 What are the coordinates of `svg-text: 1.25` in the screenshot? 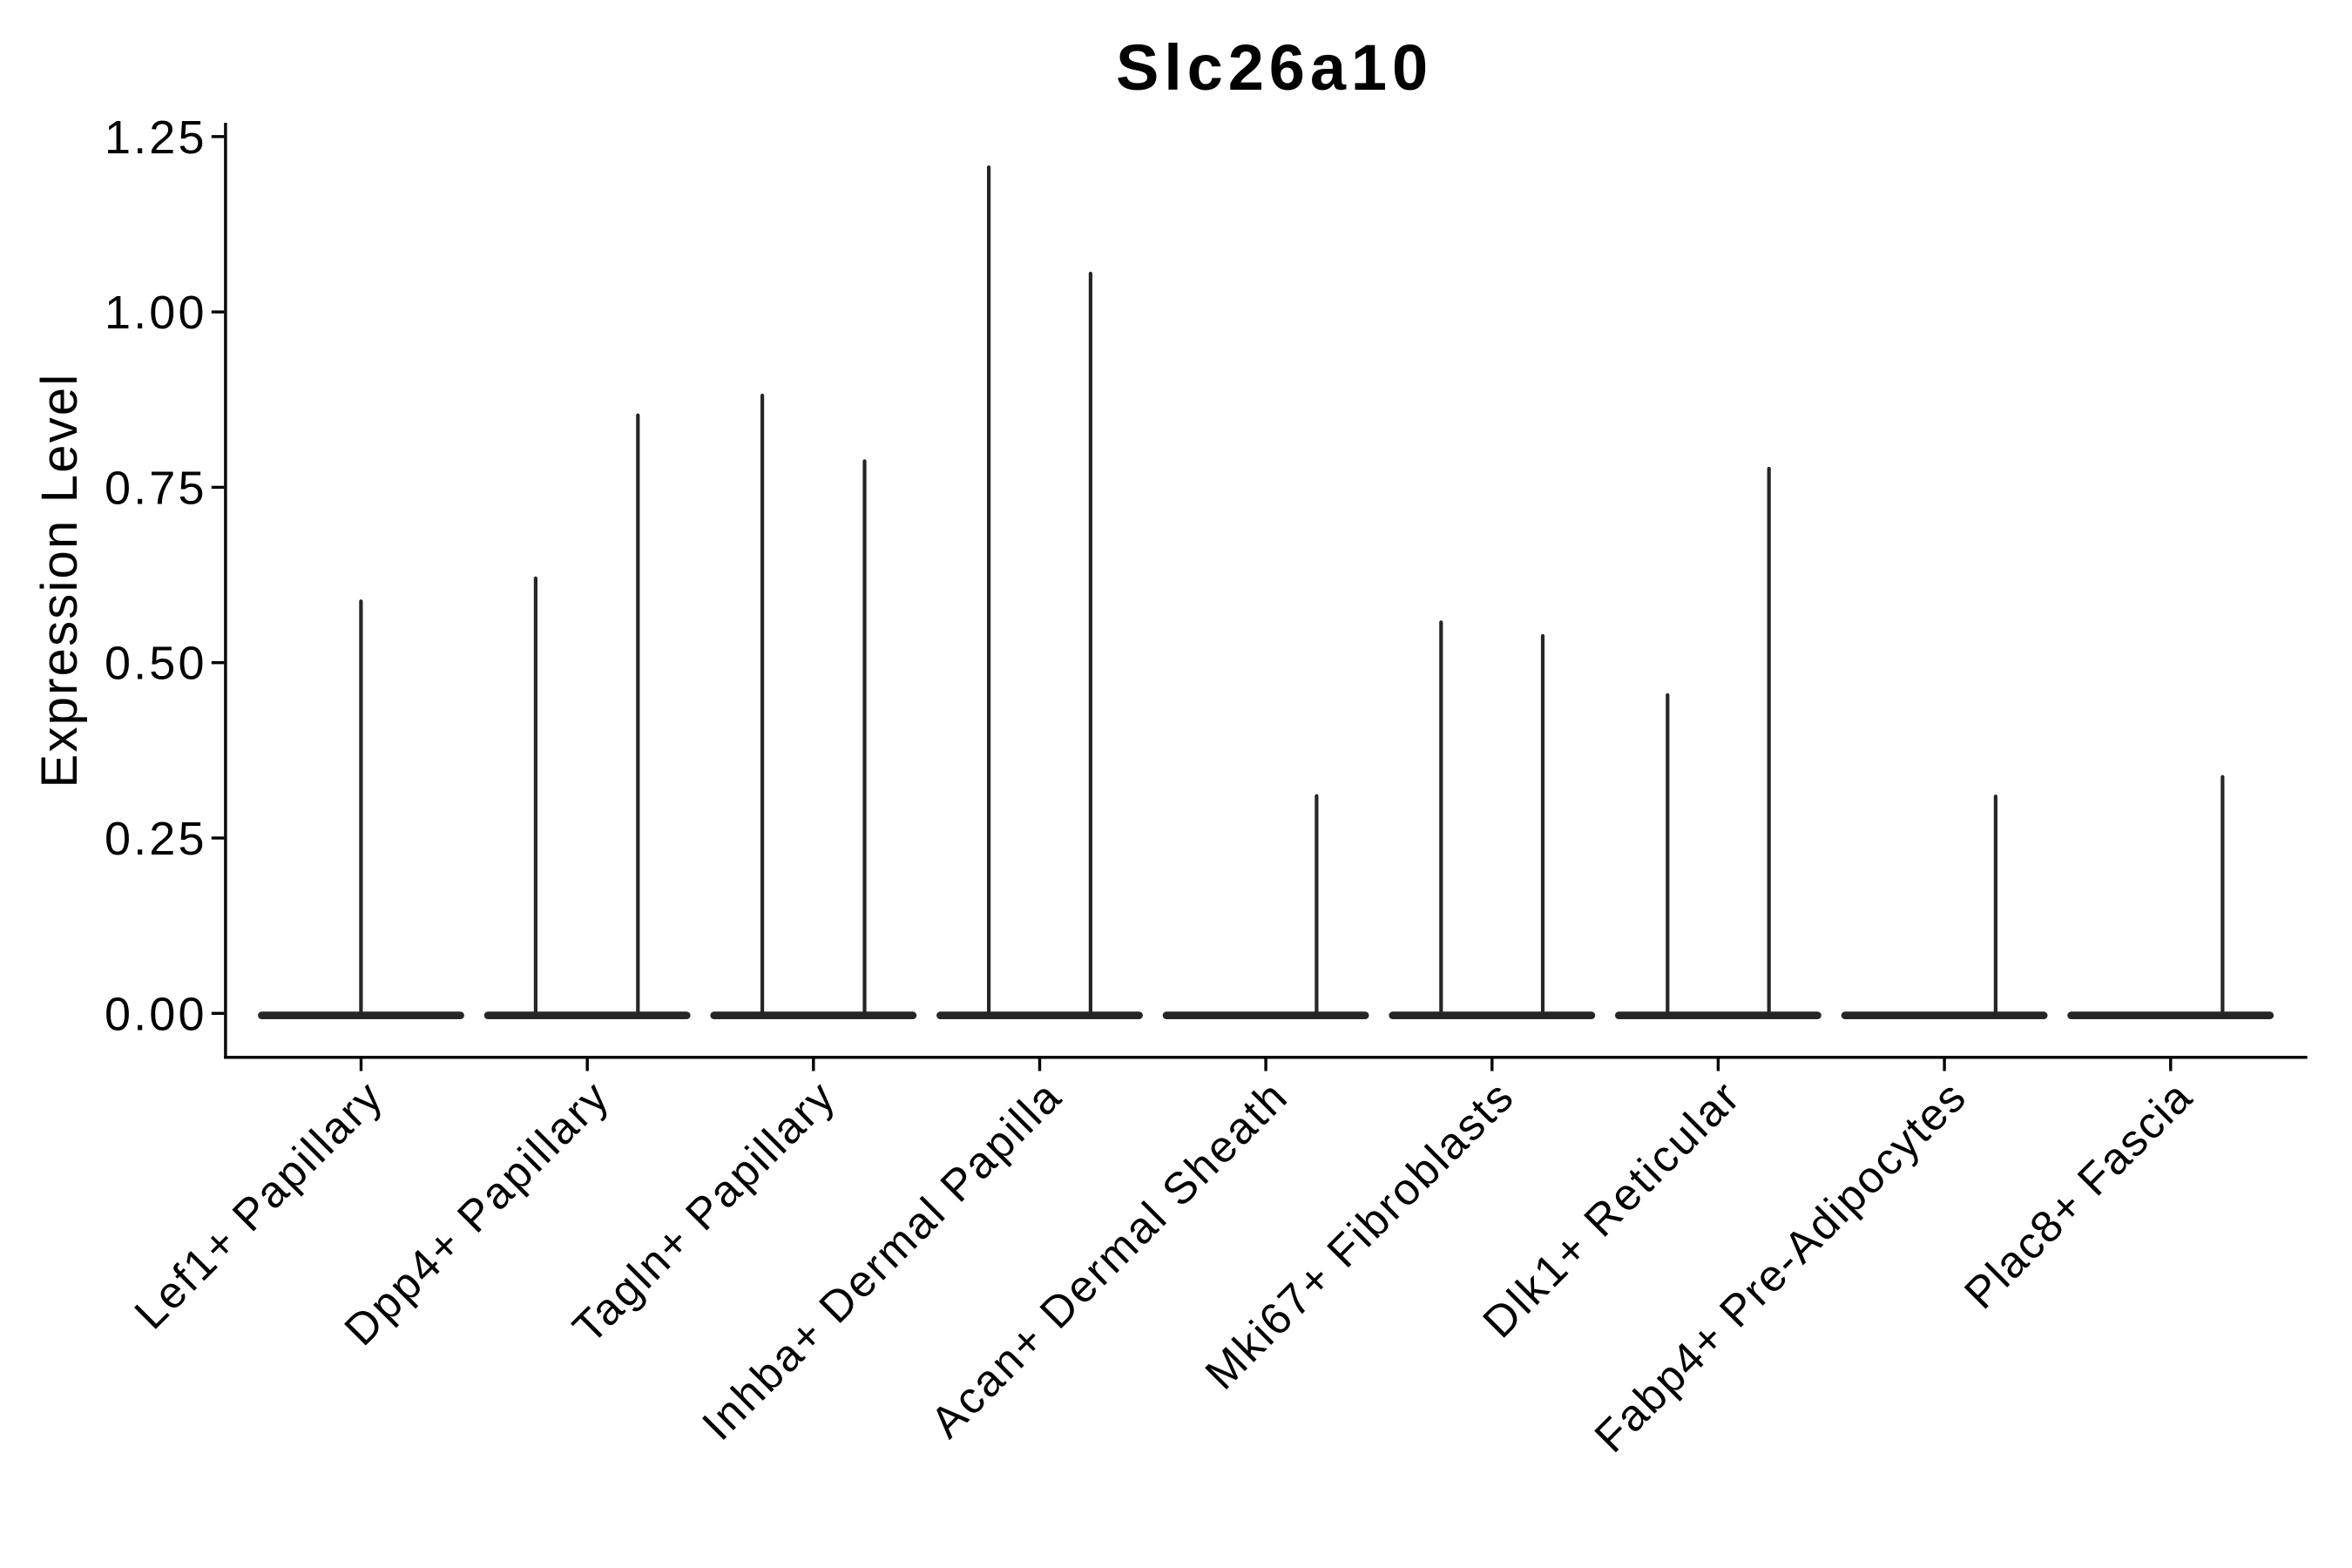 It's located at (155, 138).